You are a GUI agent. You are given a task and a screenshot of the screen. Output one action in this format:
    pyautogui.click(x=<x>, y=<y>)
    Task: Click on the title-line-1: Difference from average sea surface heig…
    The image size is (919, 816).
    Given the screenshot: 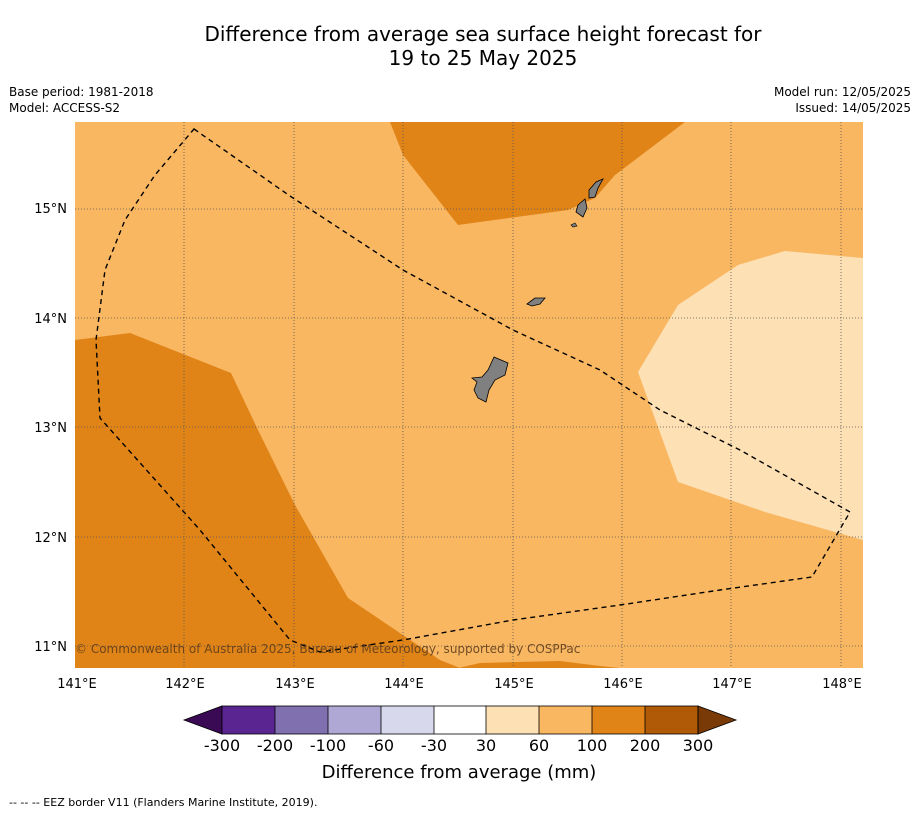 What is the action you would take?
    pyautogui.click(x=483, y=34)
    